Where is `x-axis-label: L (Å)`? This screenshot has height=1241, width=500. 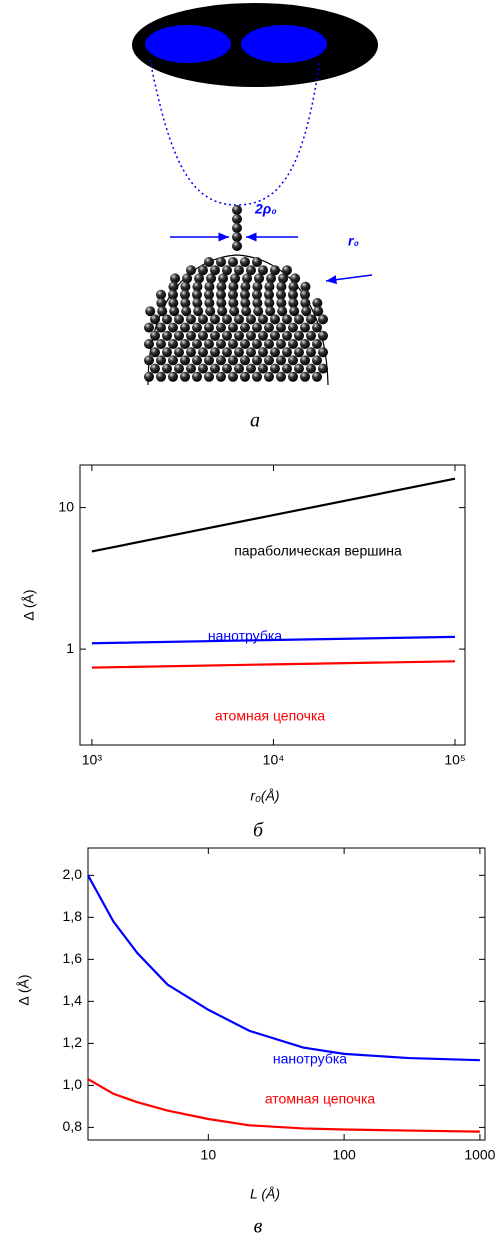
x-axis-label: L (Å) is located at coordinates (265, 1194).